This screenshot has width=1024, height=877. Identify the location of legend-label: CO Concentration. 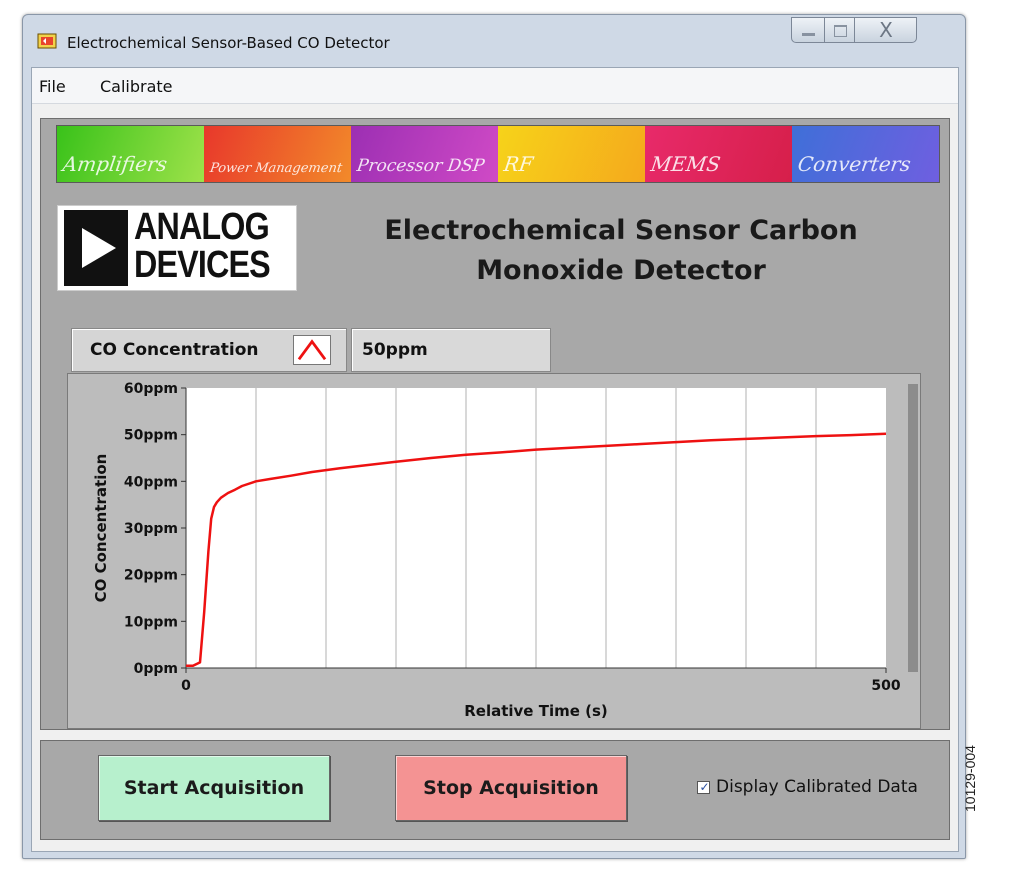
(174, 350).